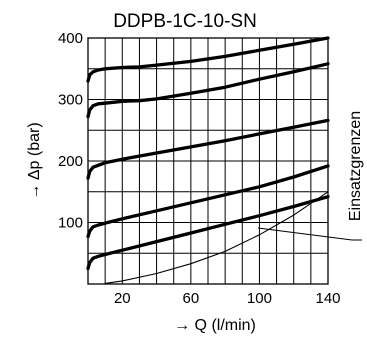  Describe the element at coordinates (70, 100) in the screenshot. I see `y-tick-label: 300` at that location.